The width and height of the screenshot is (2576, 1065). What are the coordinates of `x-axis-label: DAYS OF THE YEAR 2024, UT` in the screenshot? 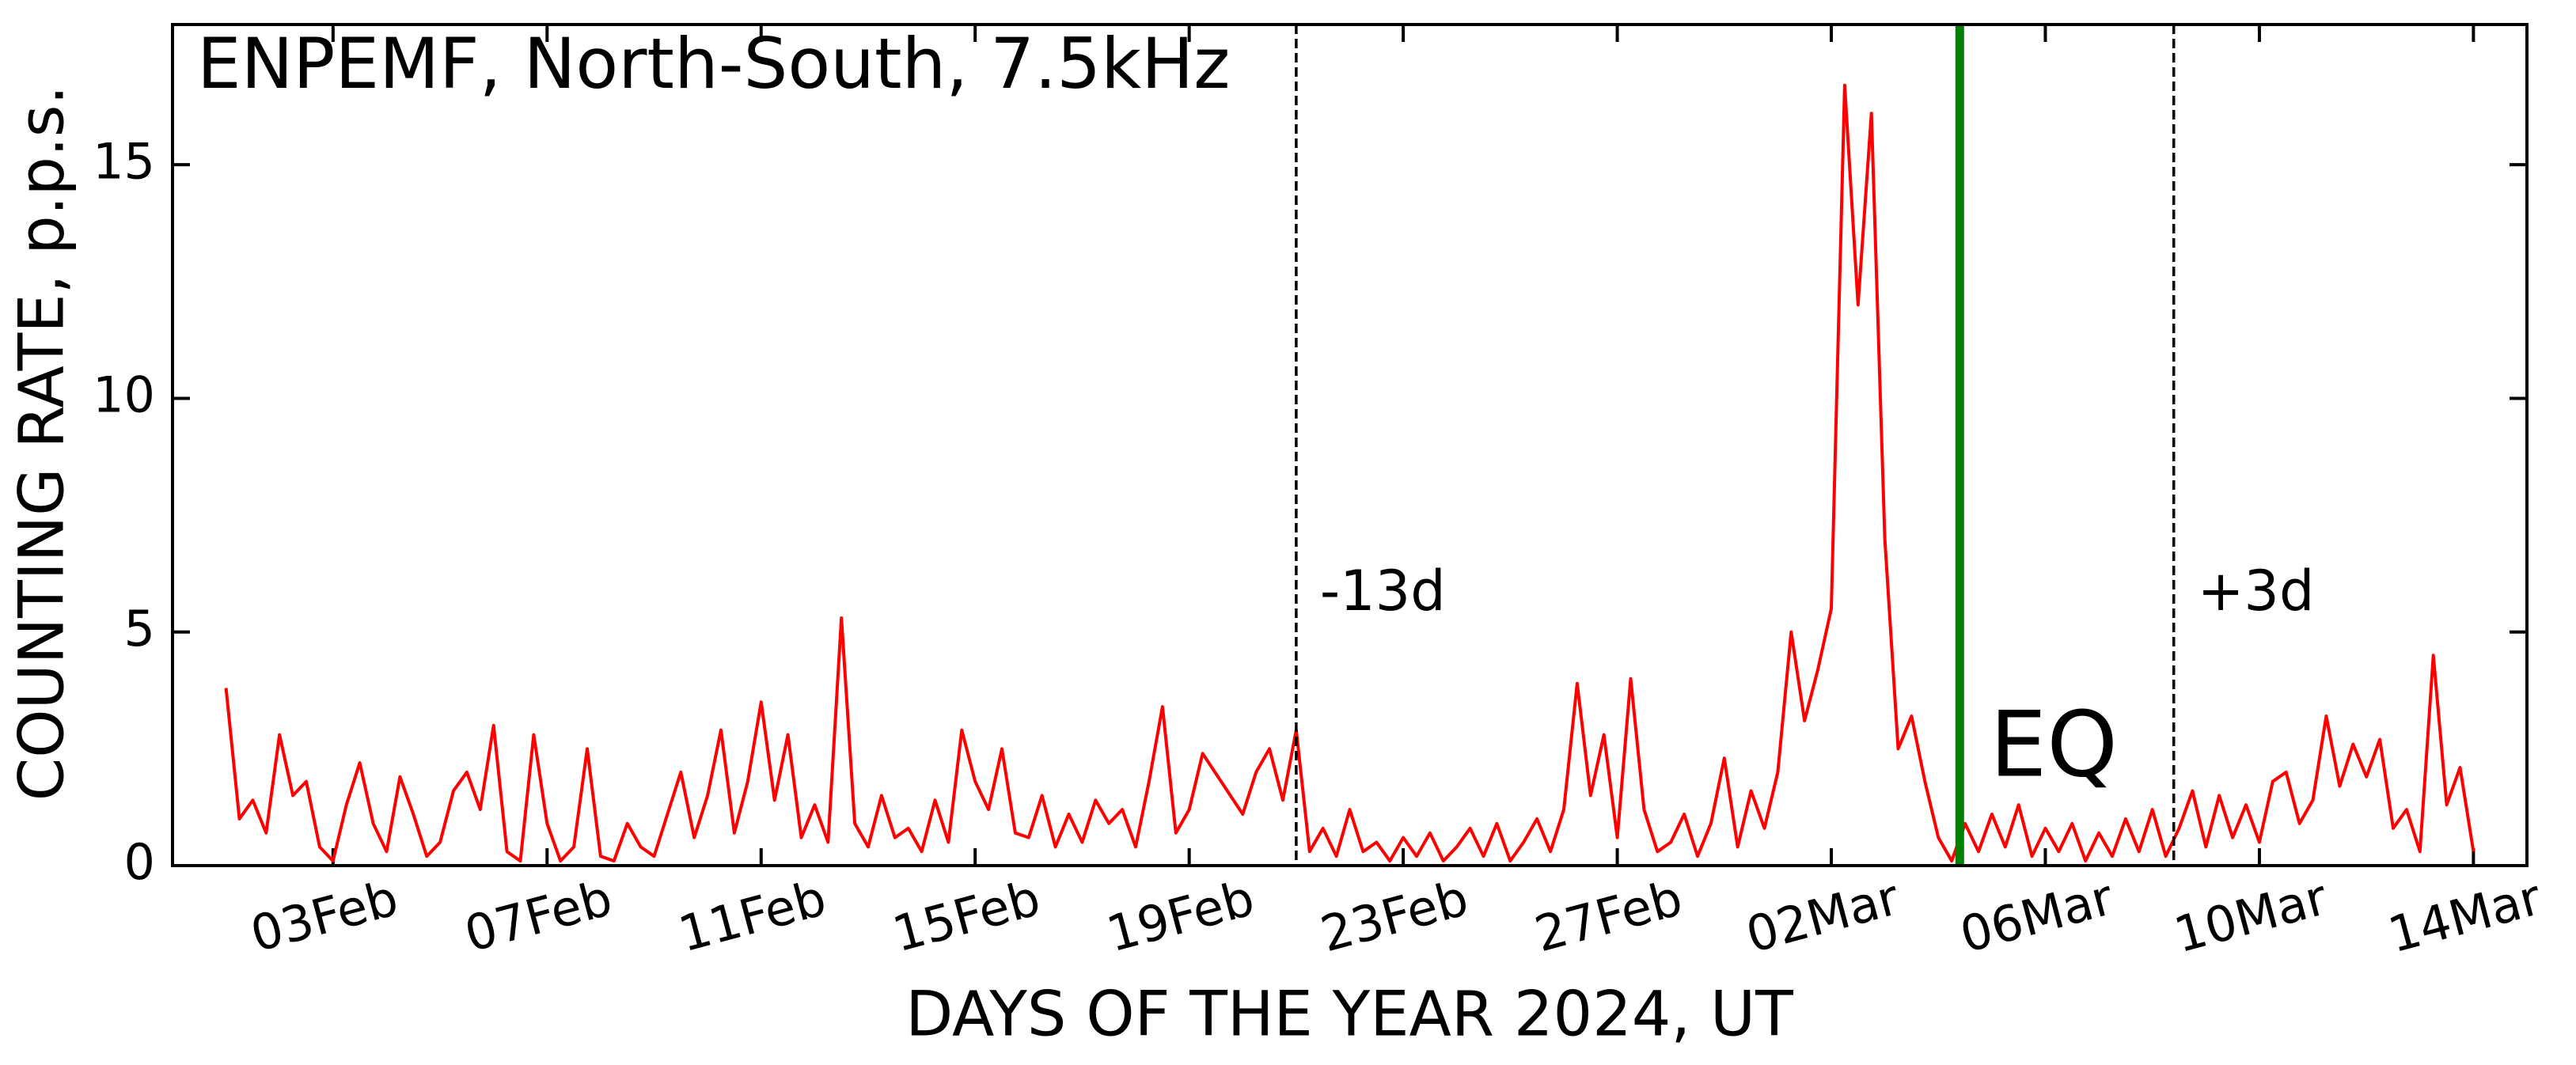 It's located at (1349, 1014).